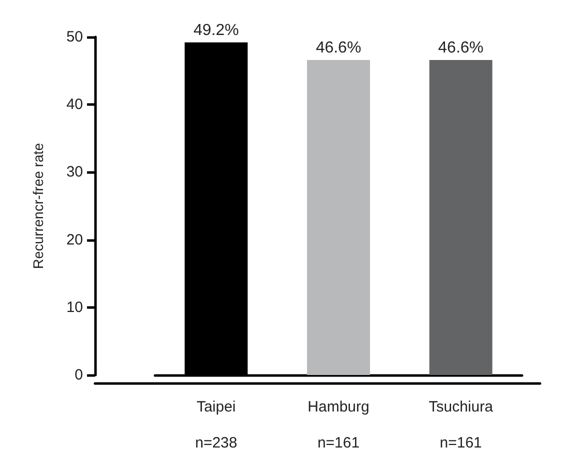  I want to click on category-label: Tsuchiura n=161, so click(460, 425).